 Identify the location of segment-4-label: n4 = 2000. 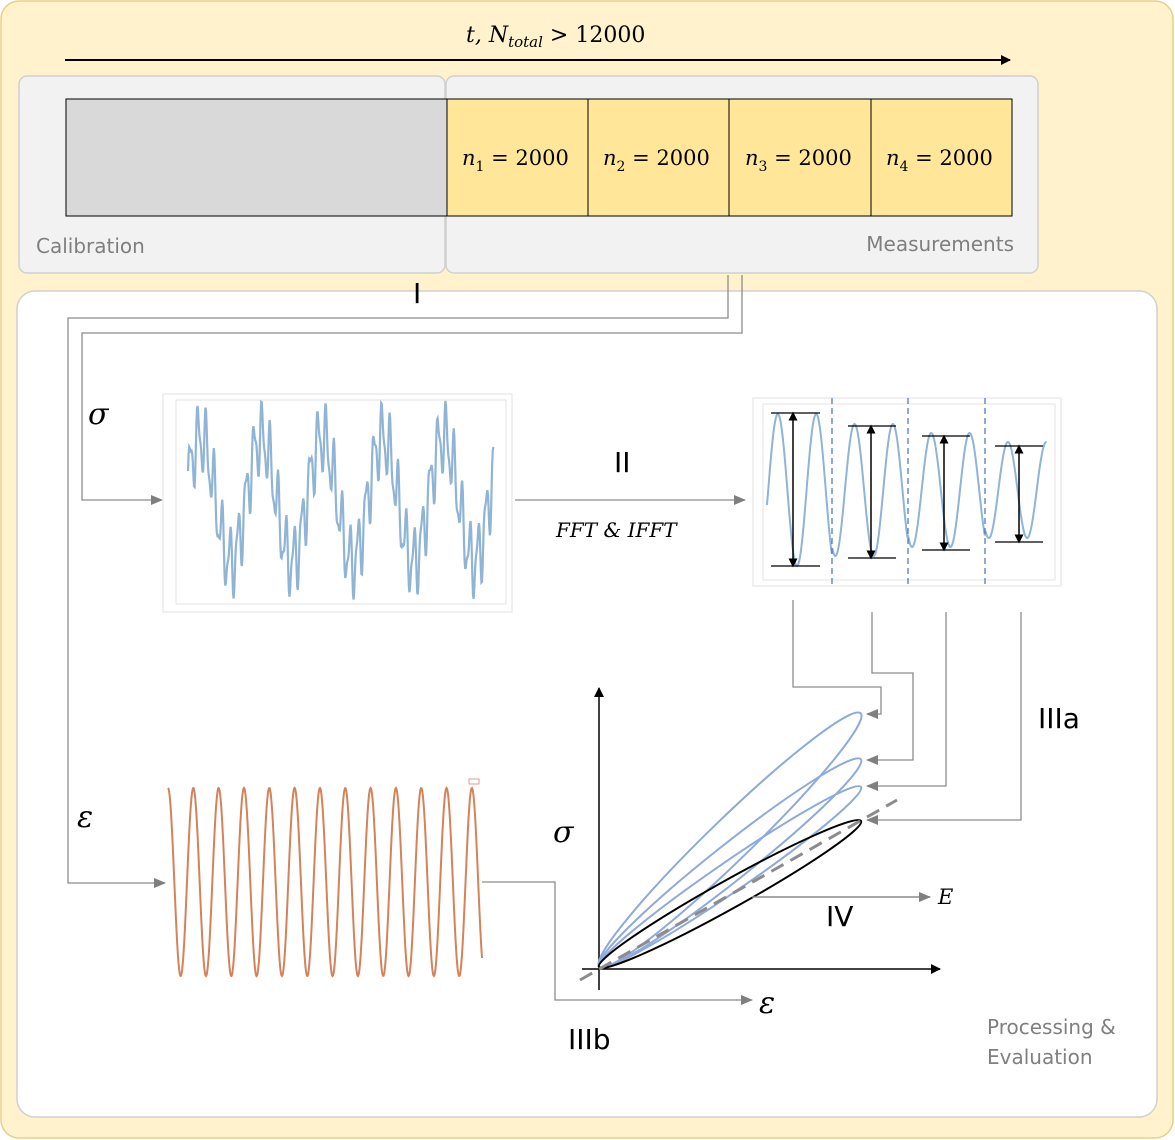
(939, 160).